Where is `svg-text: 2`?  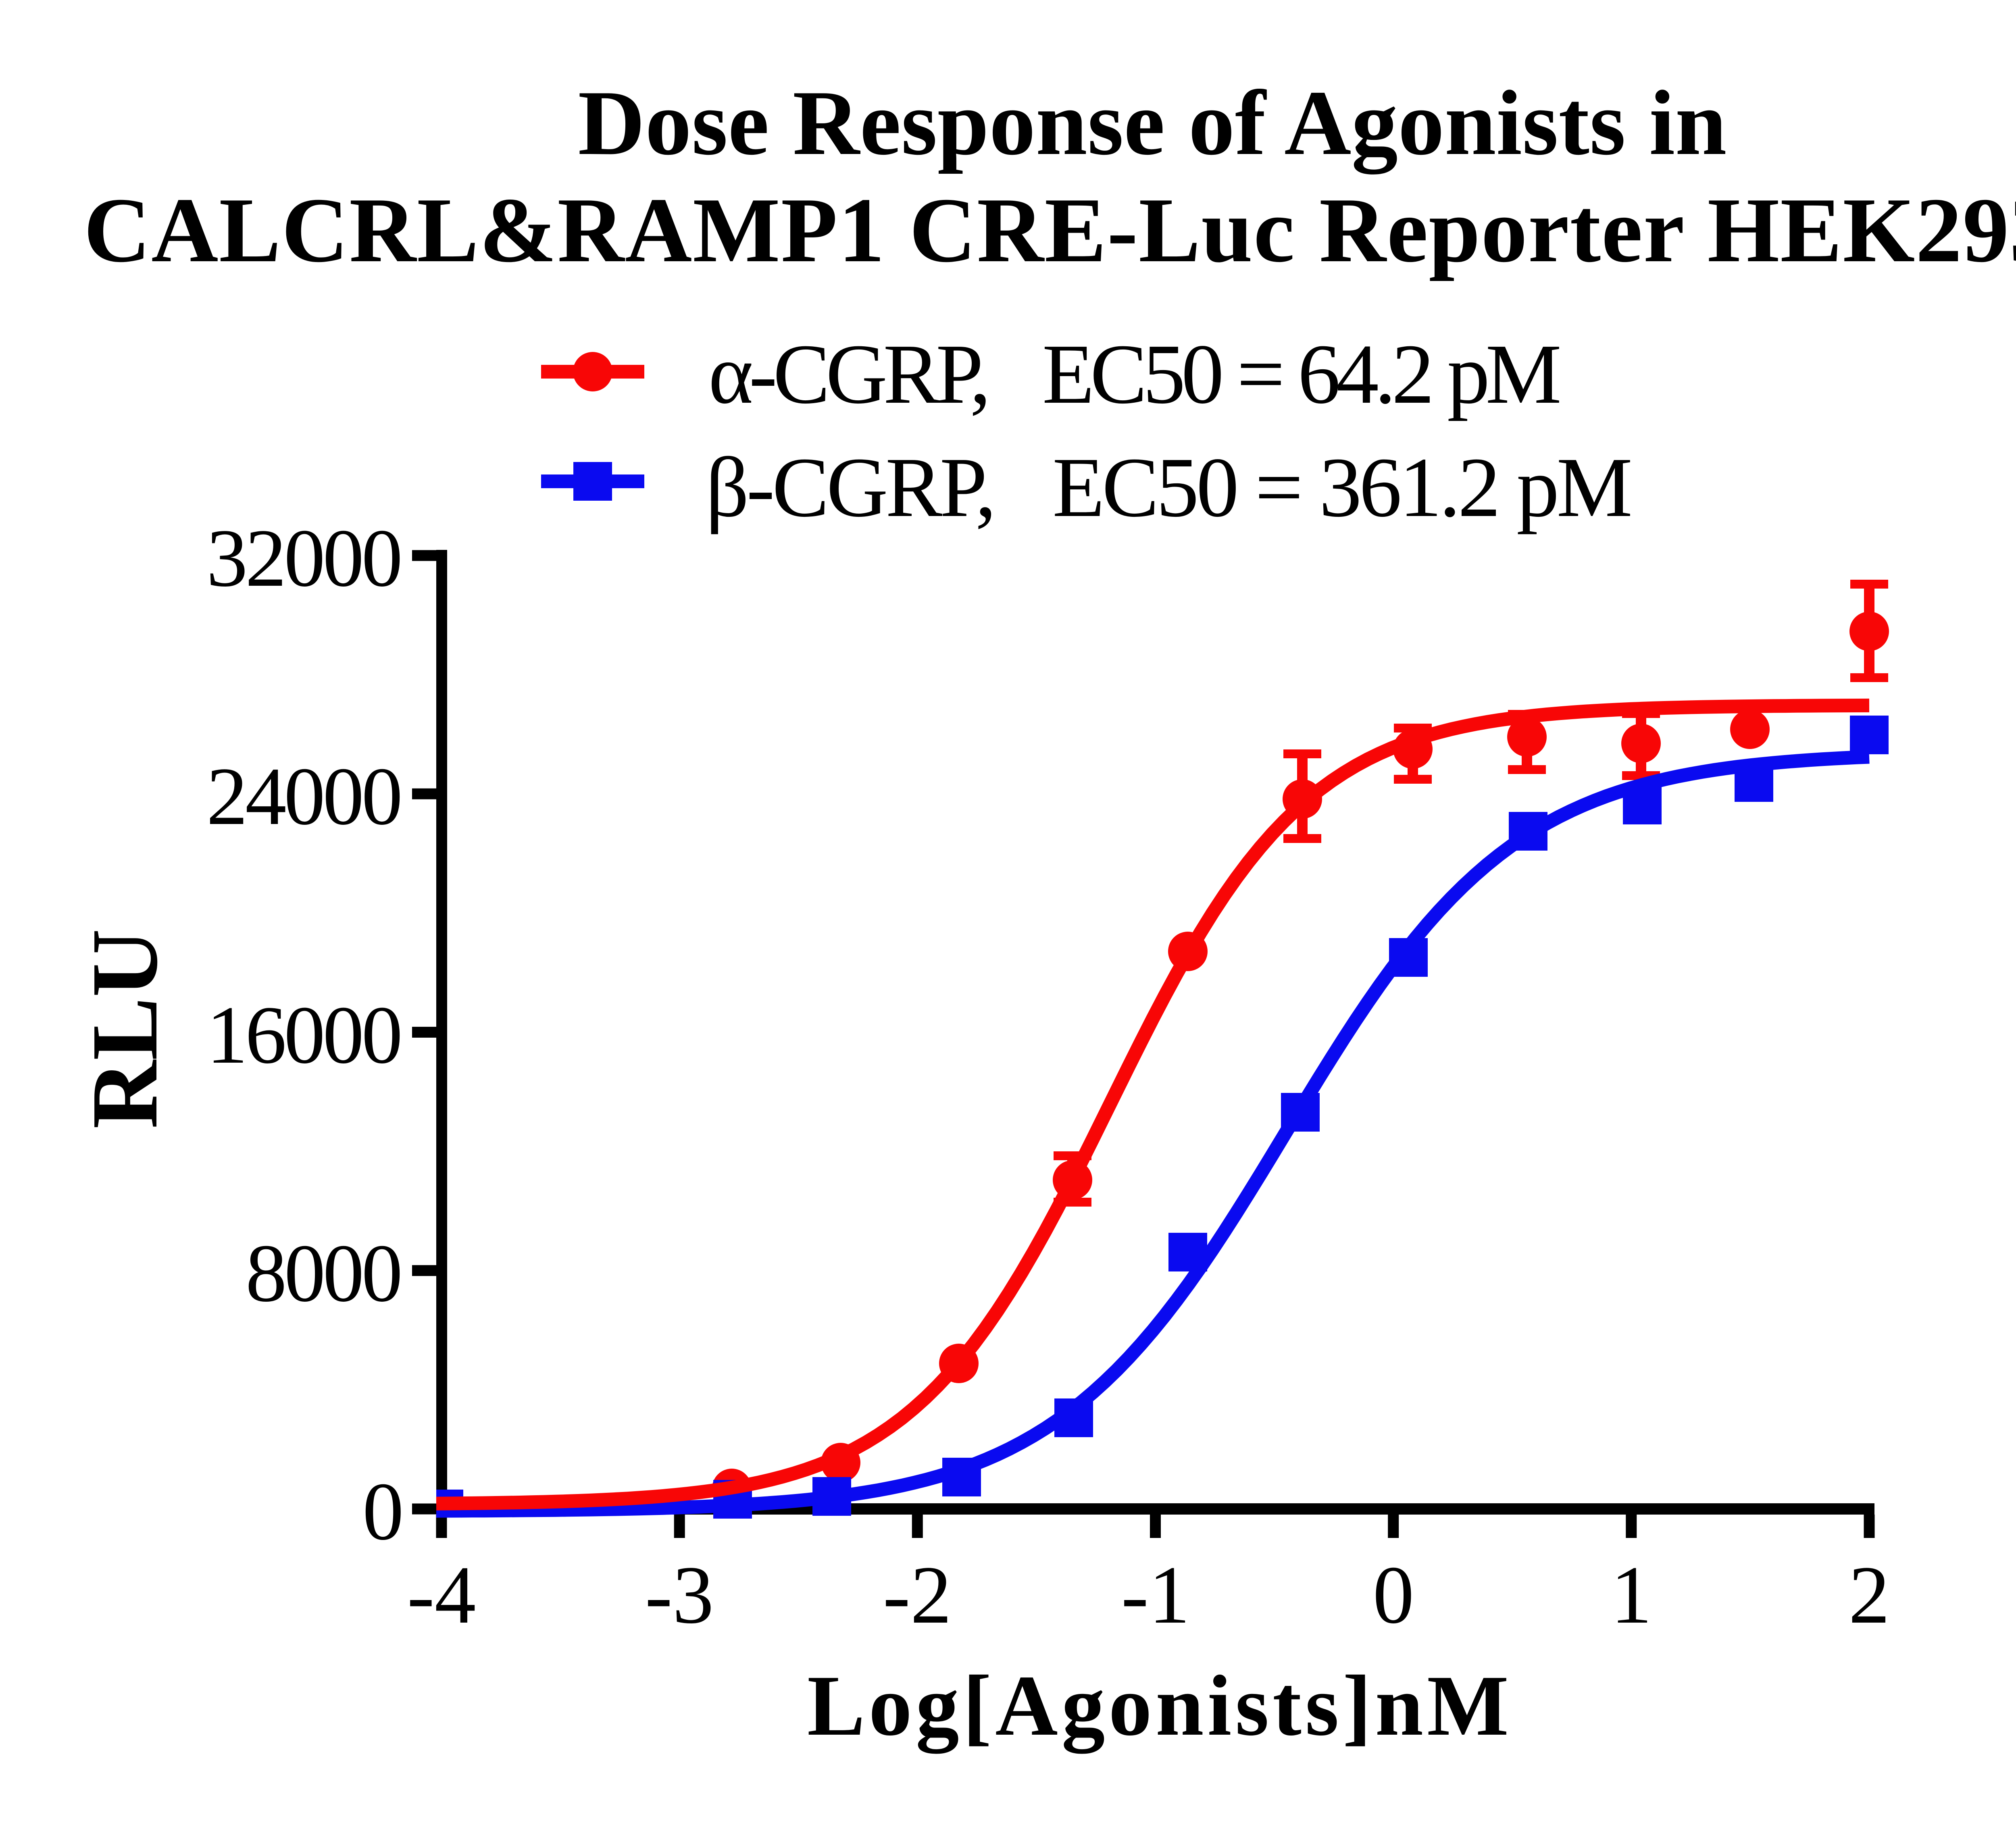 svg-text: 2 is located at coordinates (1870, 1595).